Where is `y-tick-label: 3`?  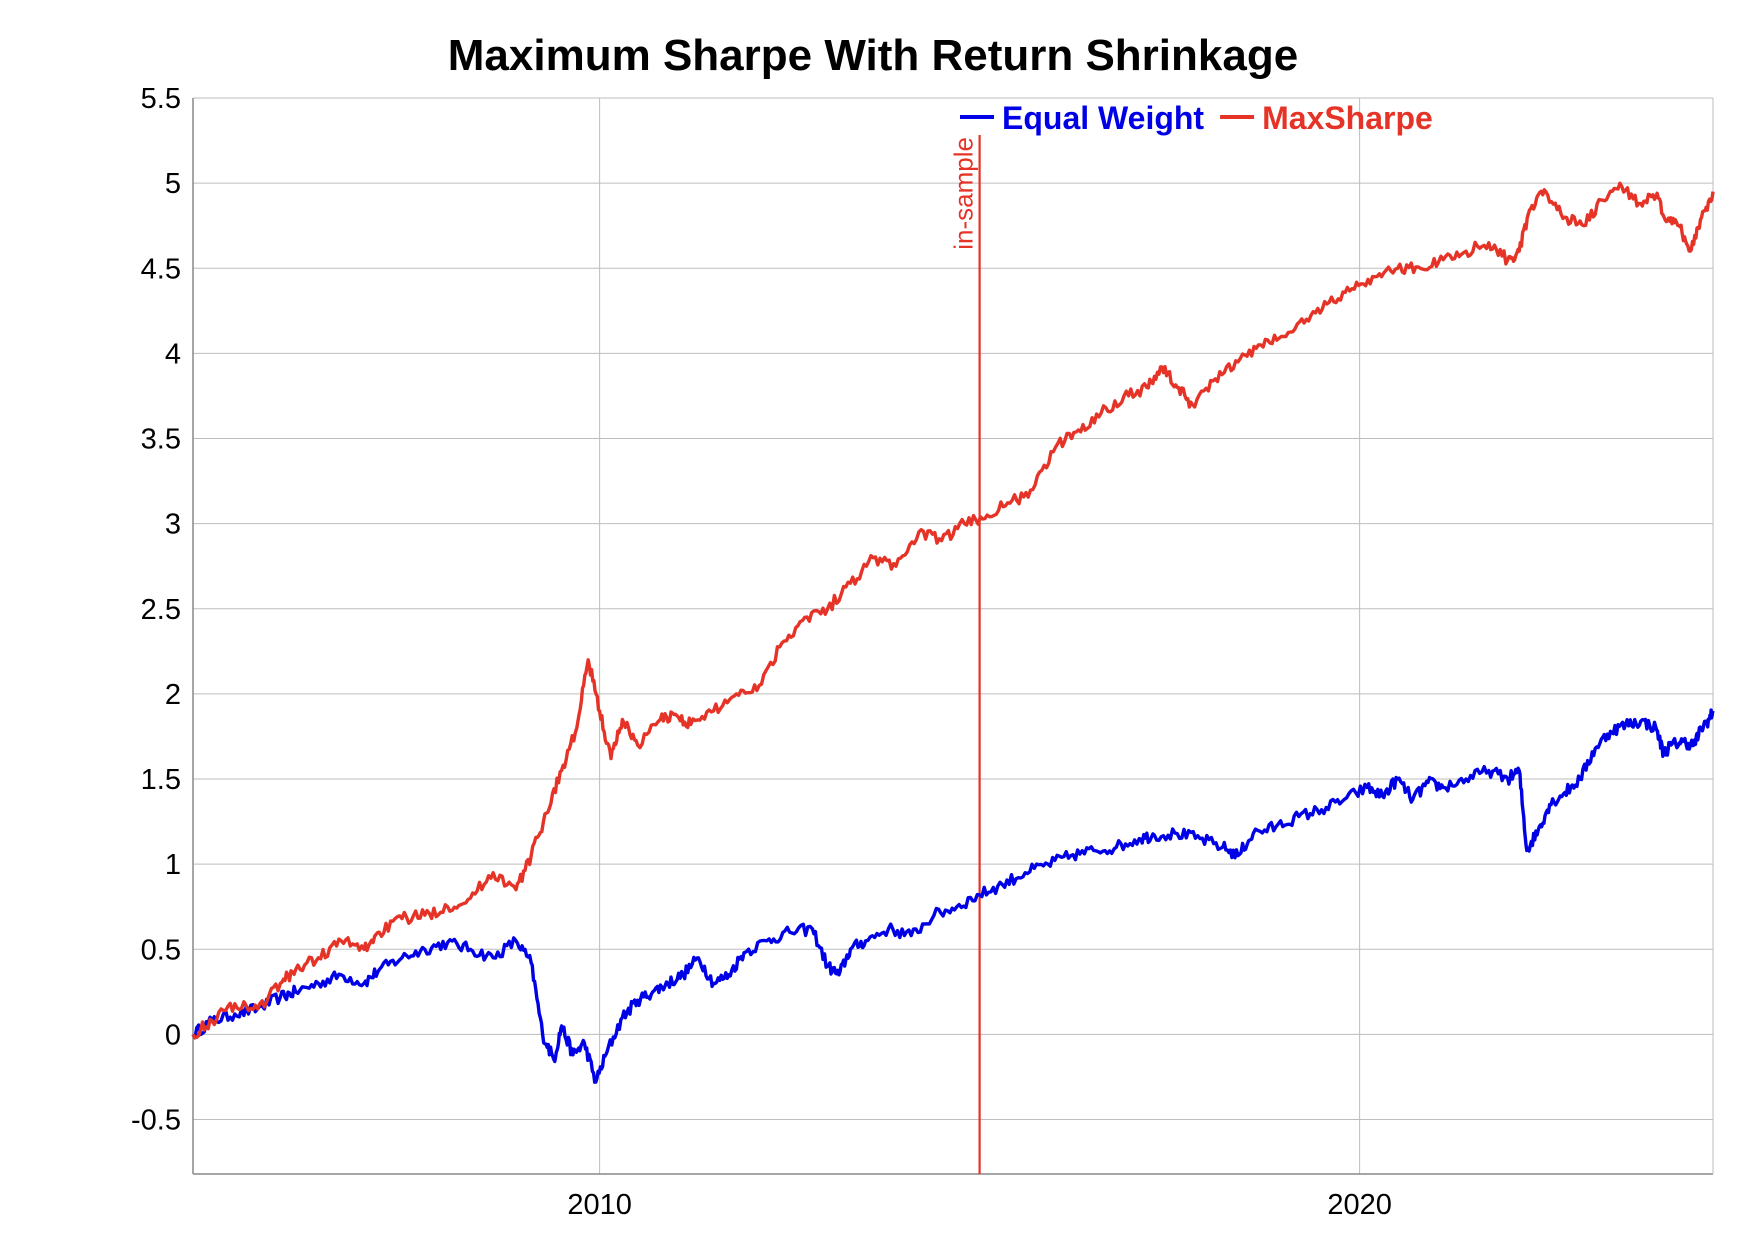
y-tick-label: 3 is located at coordinates (173, 525).